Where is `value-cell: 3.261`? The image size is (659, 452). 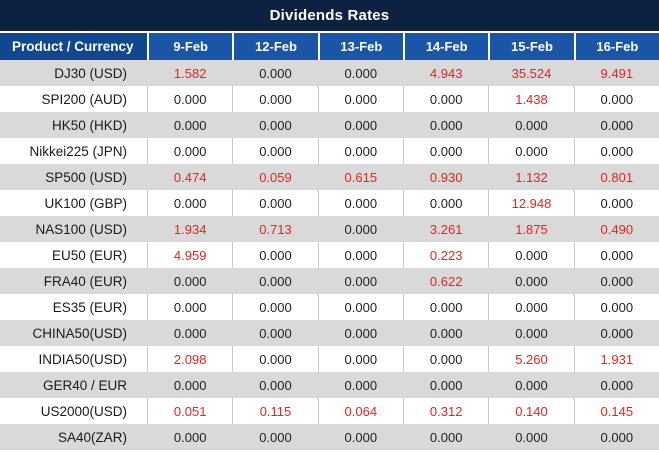 value-cell: 3.261 is located at coordinates (446, 229).